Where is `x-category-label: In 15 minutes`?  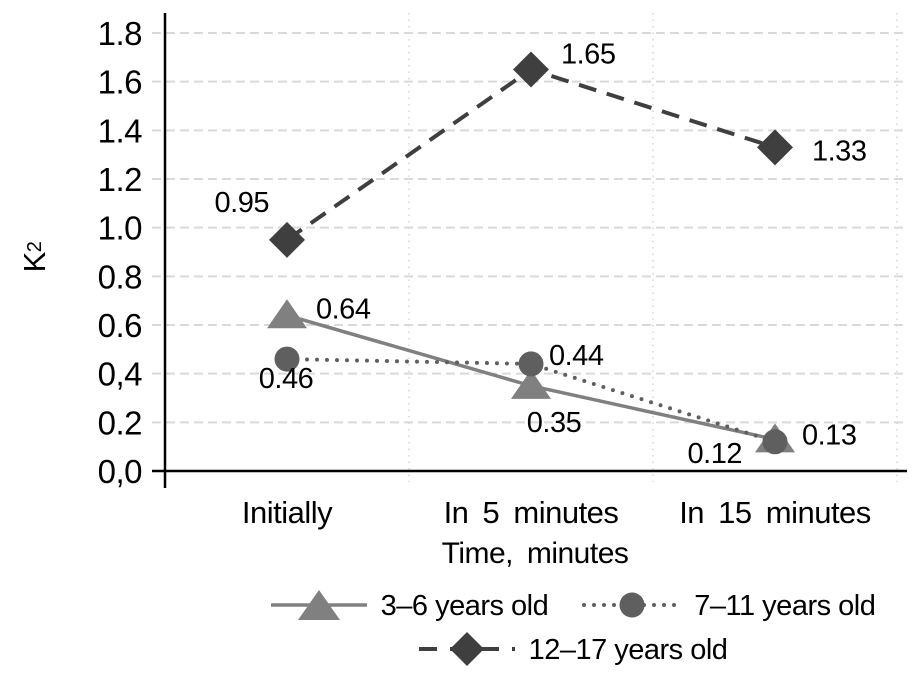 x-category-label: In 15 minutes is located at coordinates (775, 512).